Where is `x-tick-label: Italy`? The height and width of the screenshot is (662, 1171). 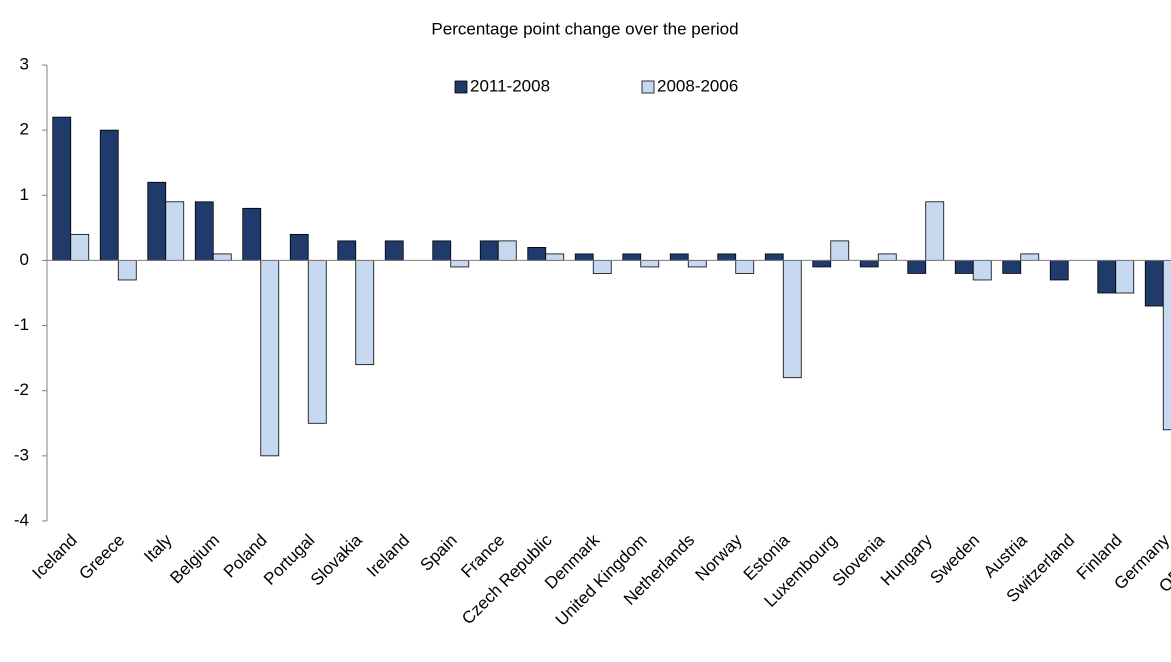
x-tick-label: Italy is located at coordinates (158, 548).